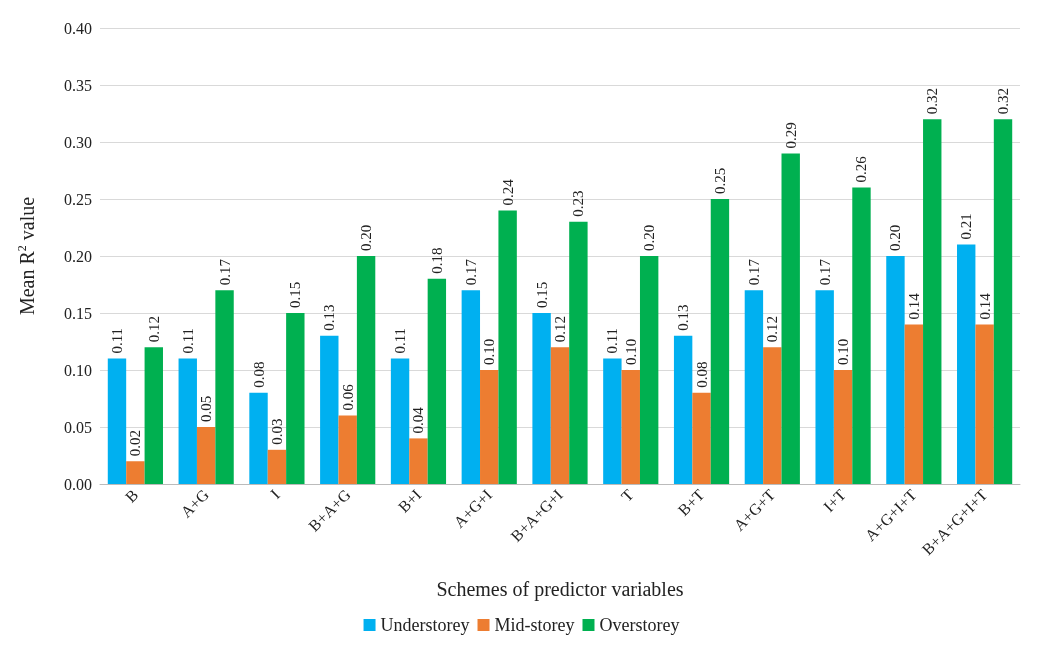 The height and width of the screenshot is (652, 1043). I want to click on data-label: 0.21, so click(966, 226).